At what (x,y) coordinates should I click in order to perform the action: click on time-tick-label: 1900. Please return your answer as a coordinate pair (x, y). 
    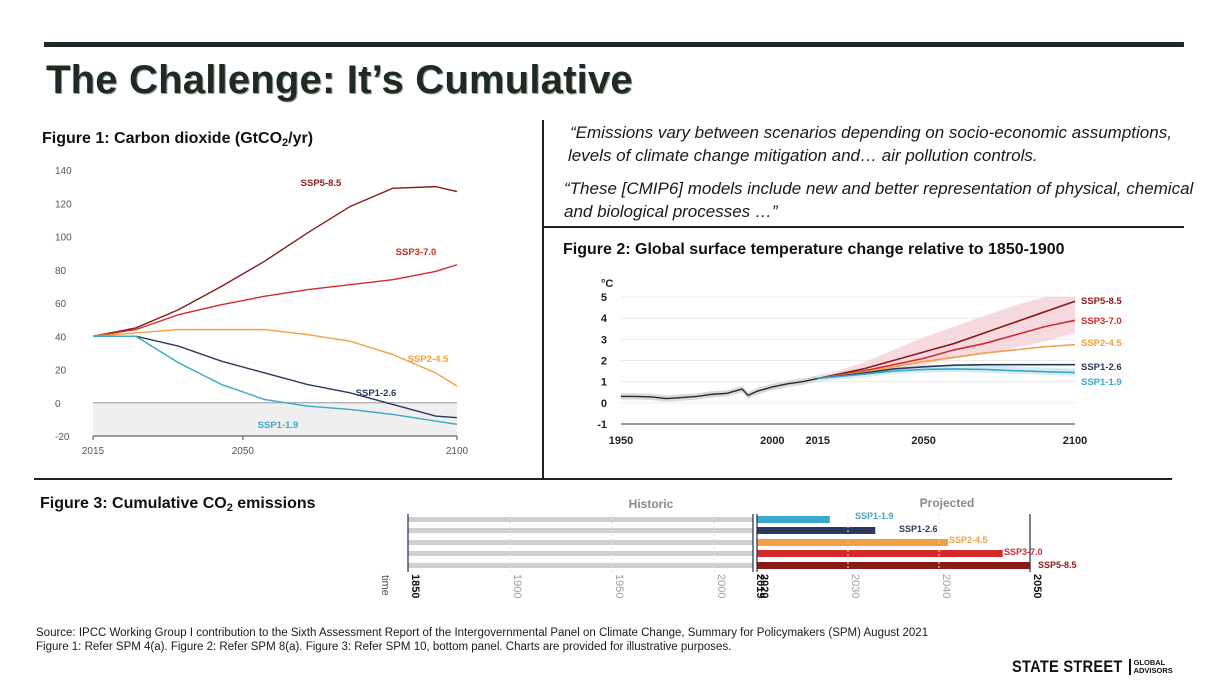
    Looking at the image, I should click on (517, 586).